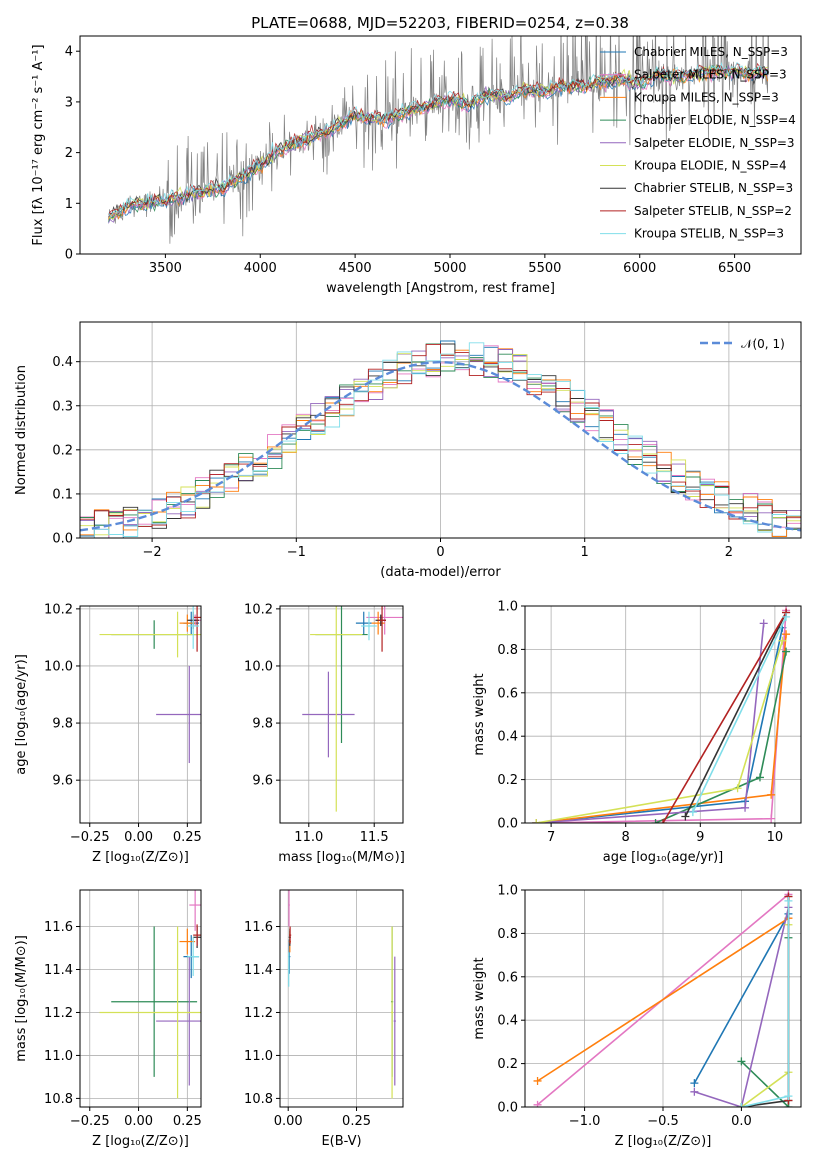 The image size is (819, 1170). Describe the element at coordinates (507, 891) in the screenshot. I see `y-tick-label: 1.0` at that location.